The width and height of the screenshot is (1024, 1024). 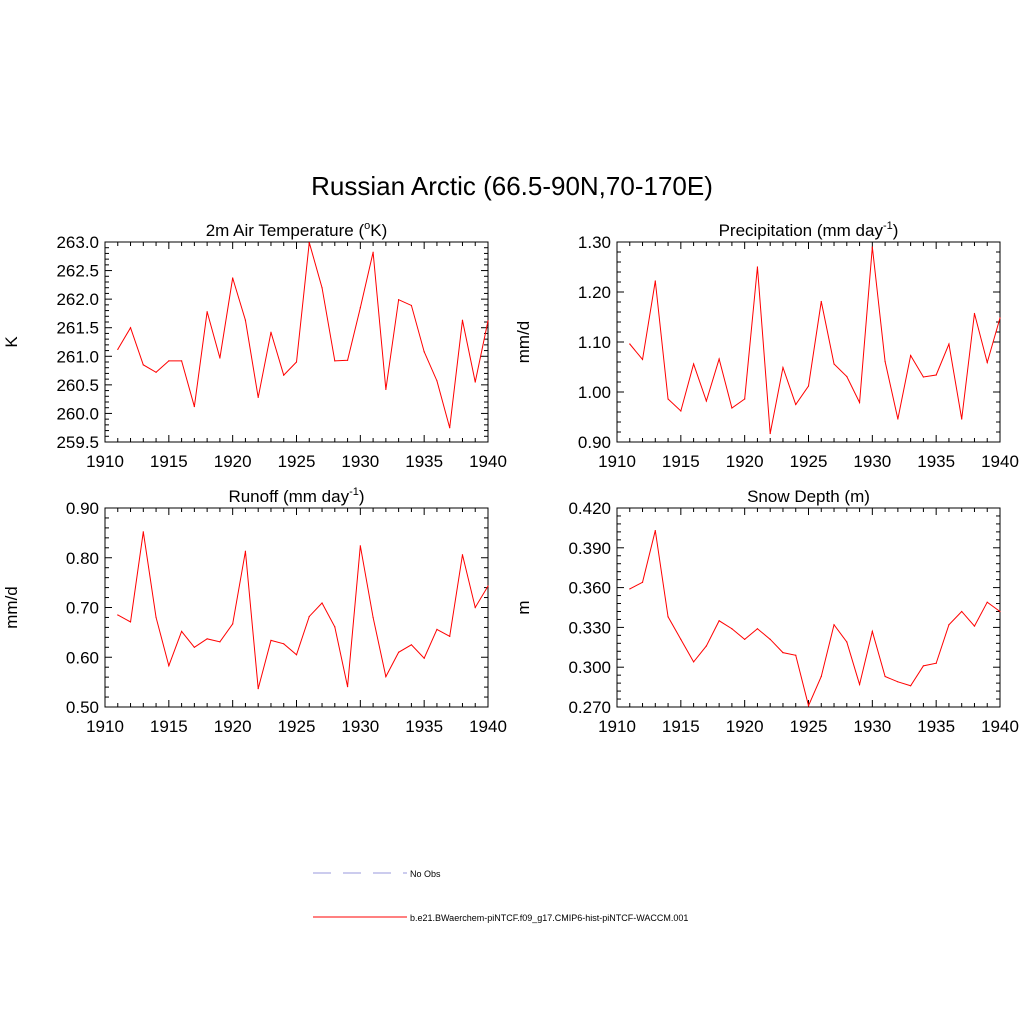 What do you see at coordinates (296, 342) in the screenshot?
I see `air-temperature-frame` at bounding box center [296, 342].